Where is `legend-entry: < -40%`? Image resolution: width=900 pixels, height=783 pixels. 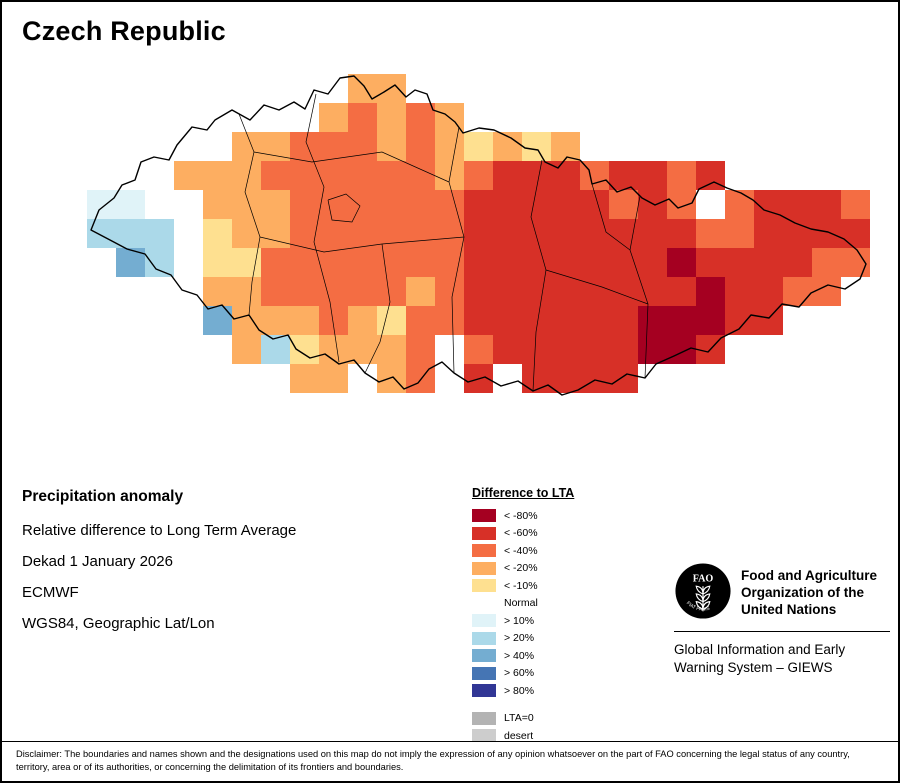 legend-entry: < -40% is located at coordinates (523, 551).